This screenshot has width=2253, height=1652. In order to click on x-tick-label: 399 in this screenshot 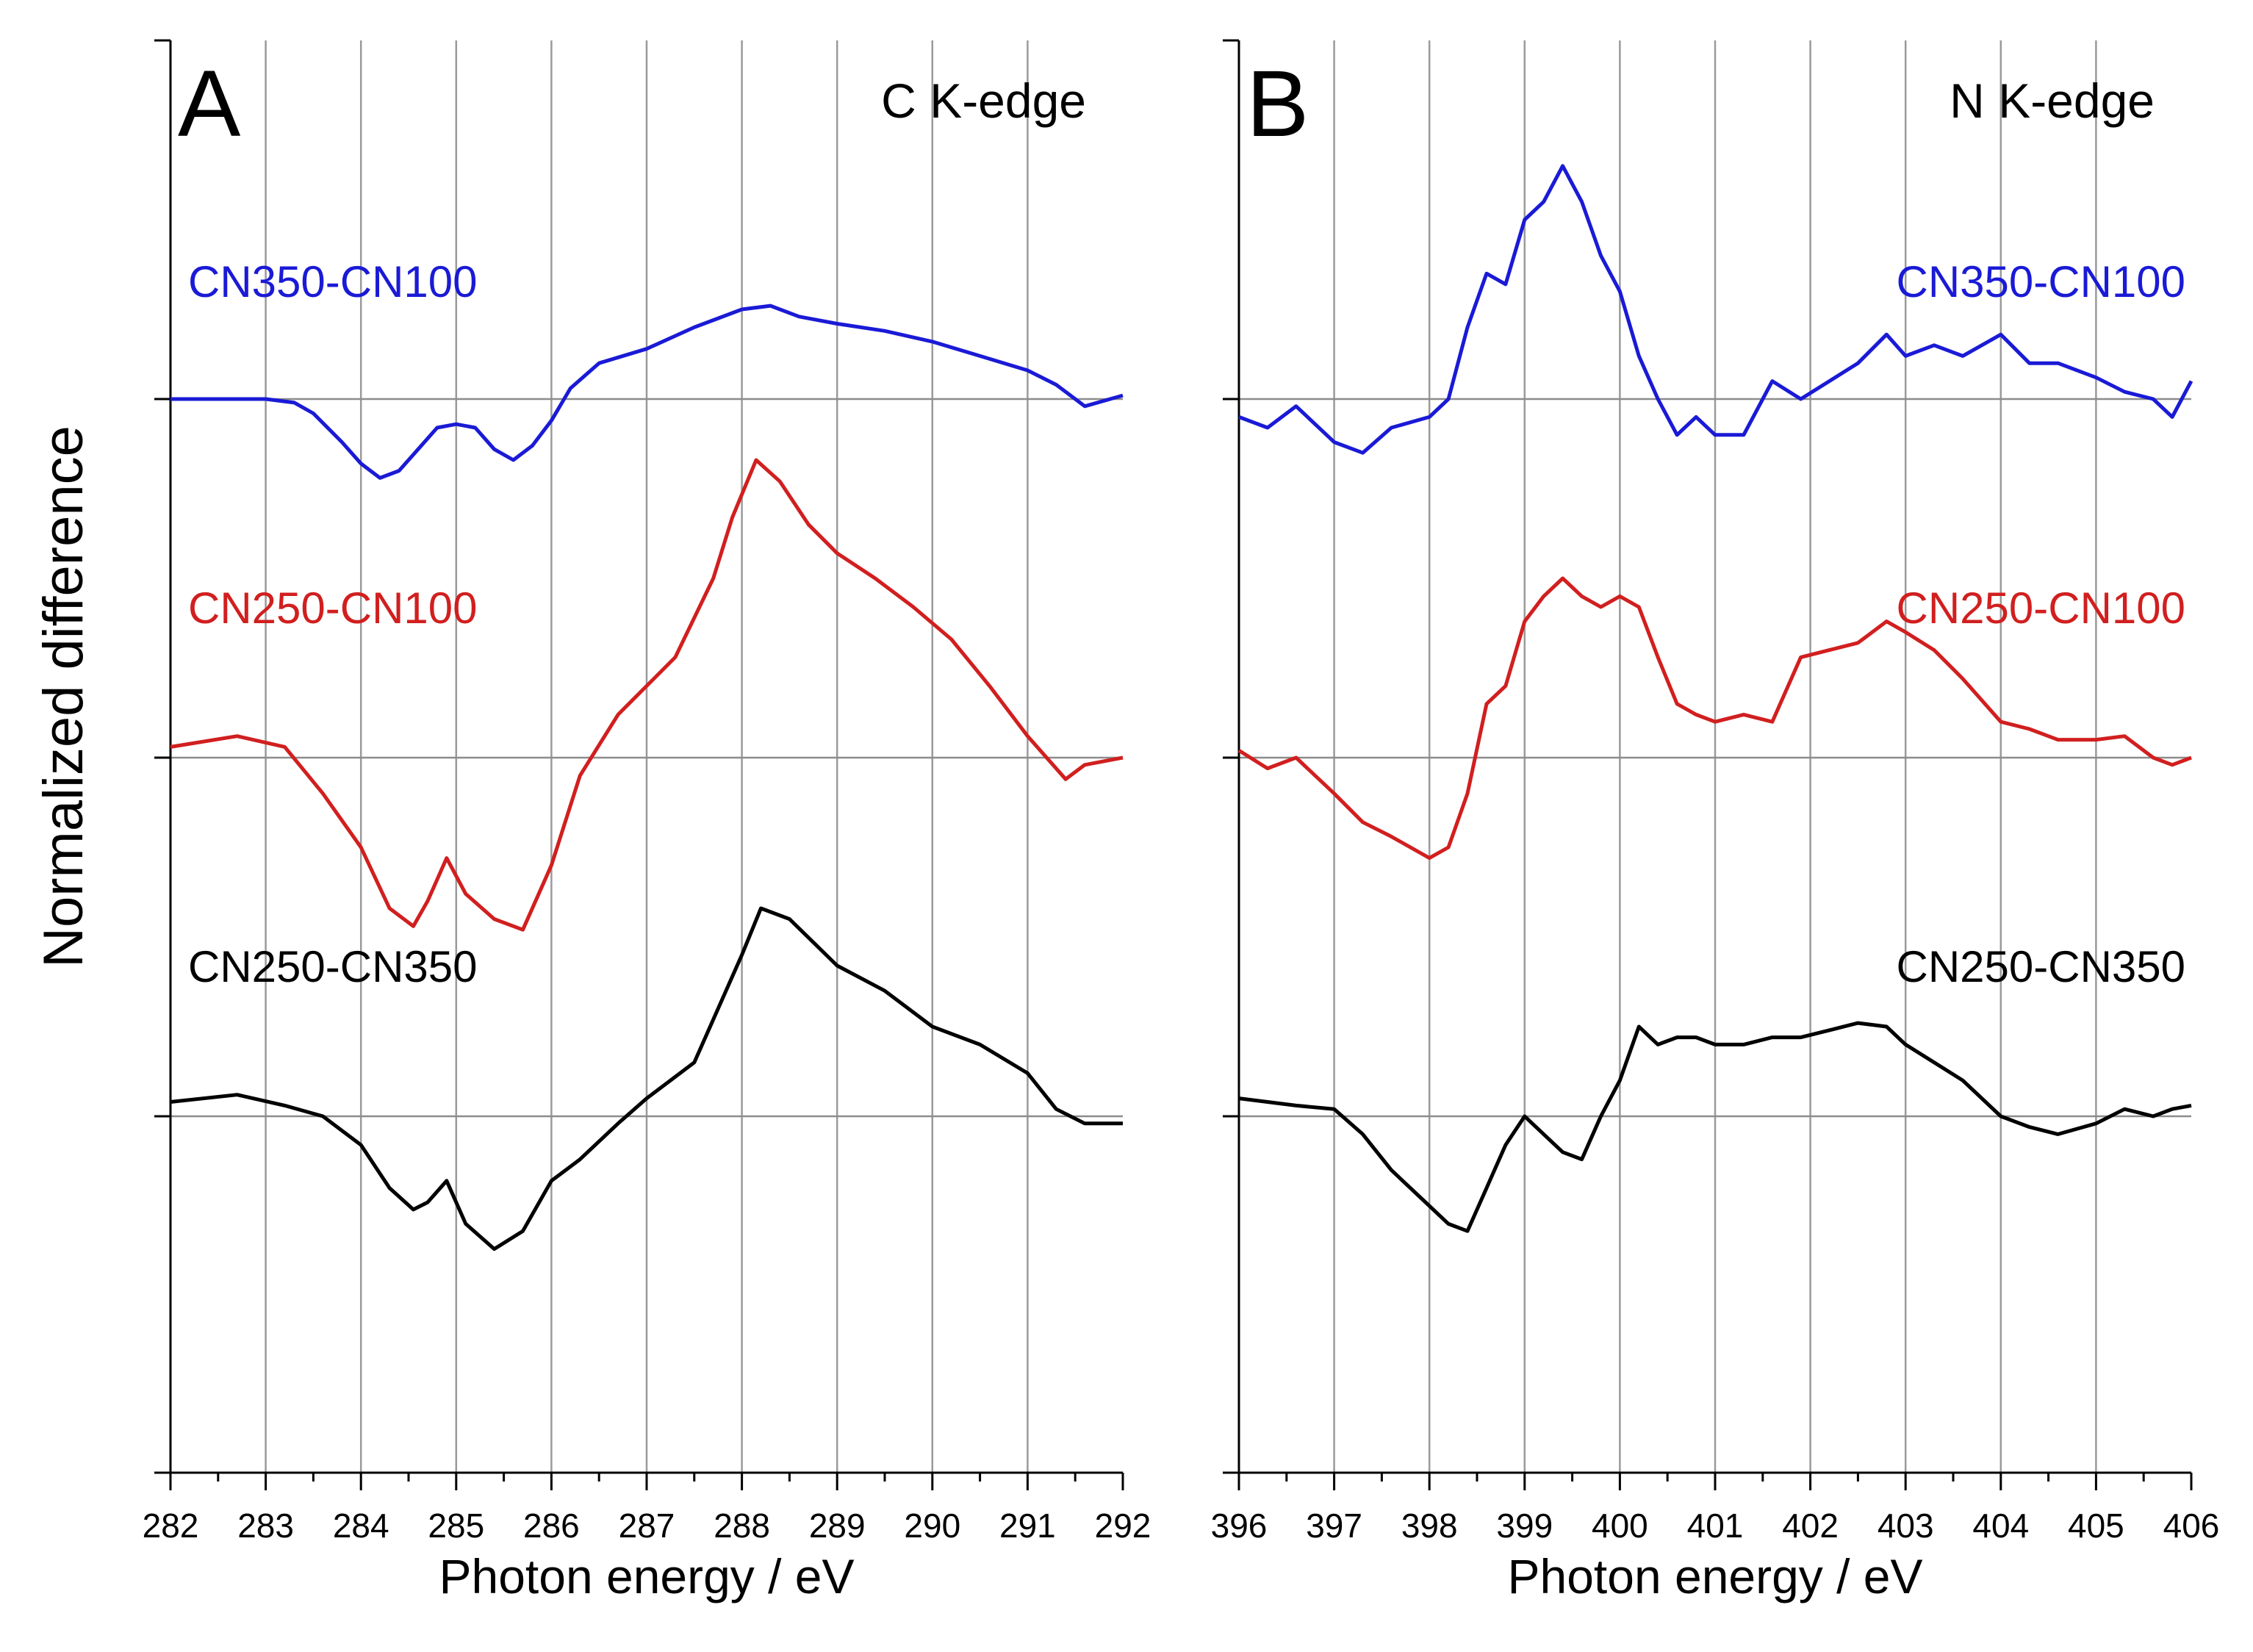, I will do `click(1524, 1526)`.